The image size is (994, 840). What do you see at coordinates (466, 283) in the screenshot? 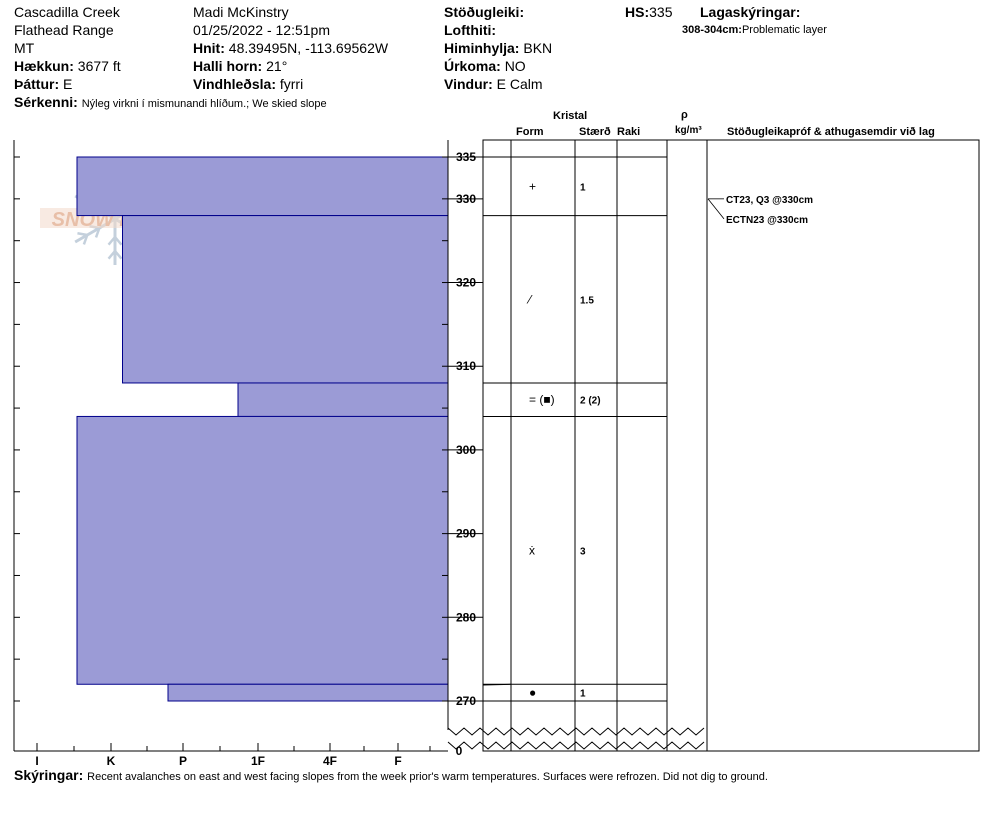
I see `y-tick-label: 320` at bounding box center [466, 283].